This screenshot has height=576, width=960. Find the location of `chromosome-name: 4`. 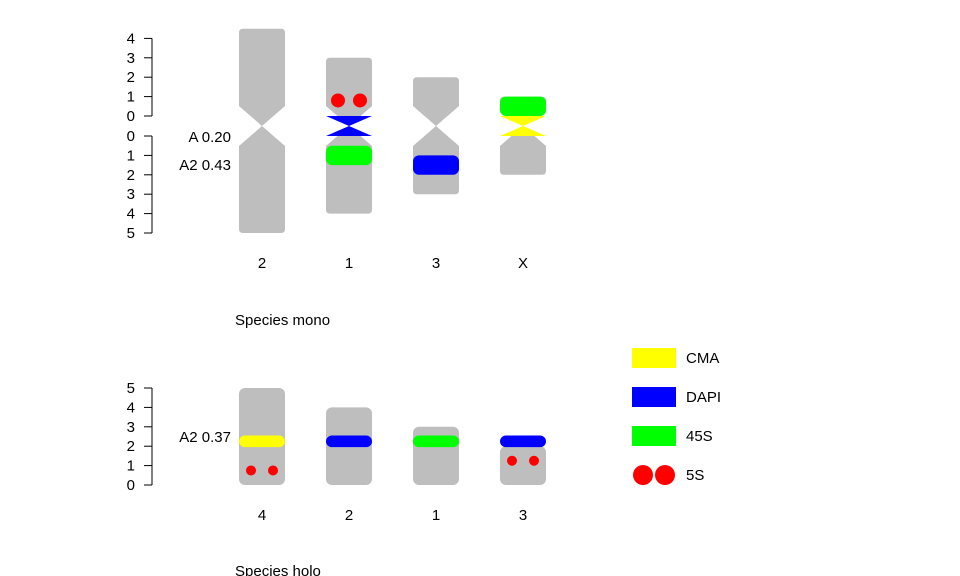

chromosome-name: 4 is located at coordinates (262, 515).